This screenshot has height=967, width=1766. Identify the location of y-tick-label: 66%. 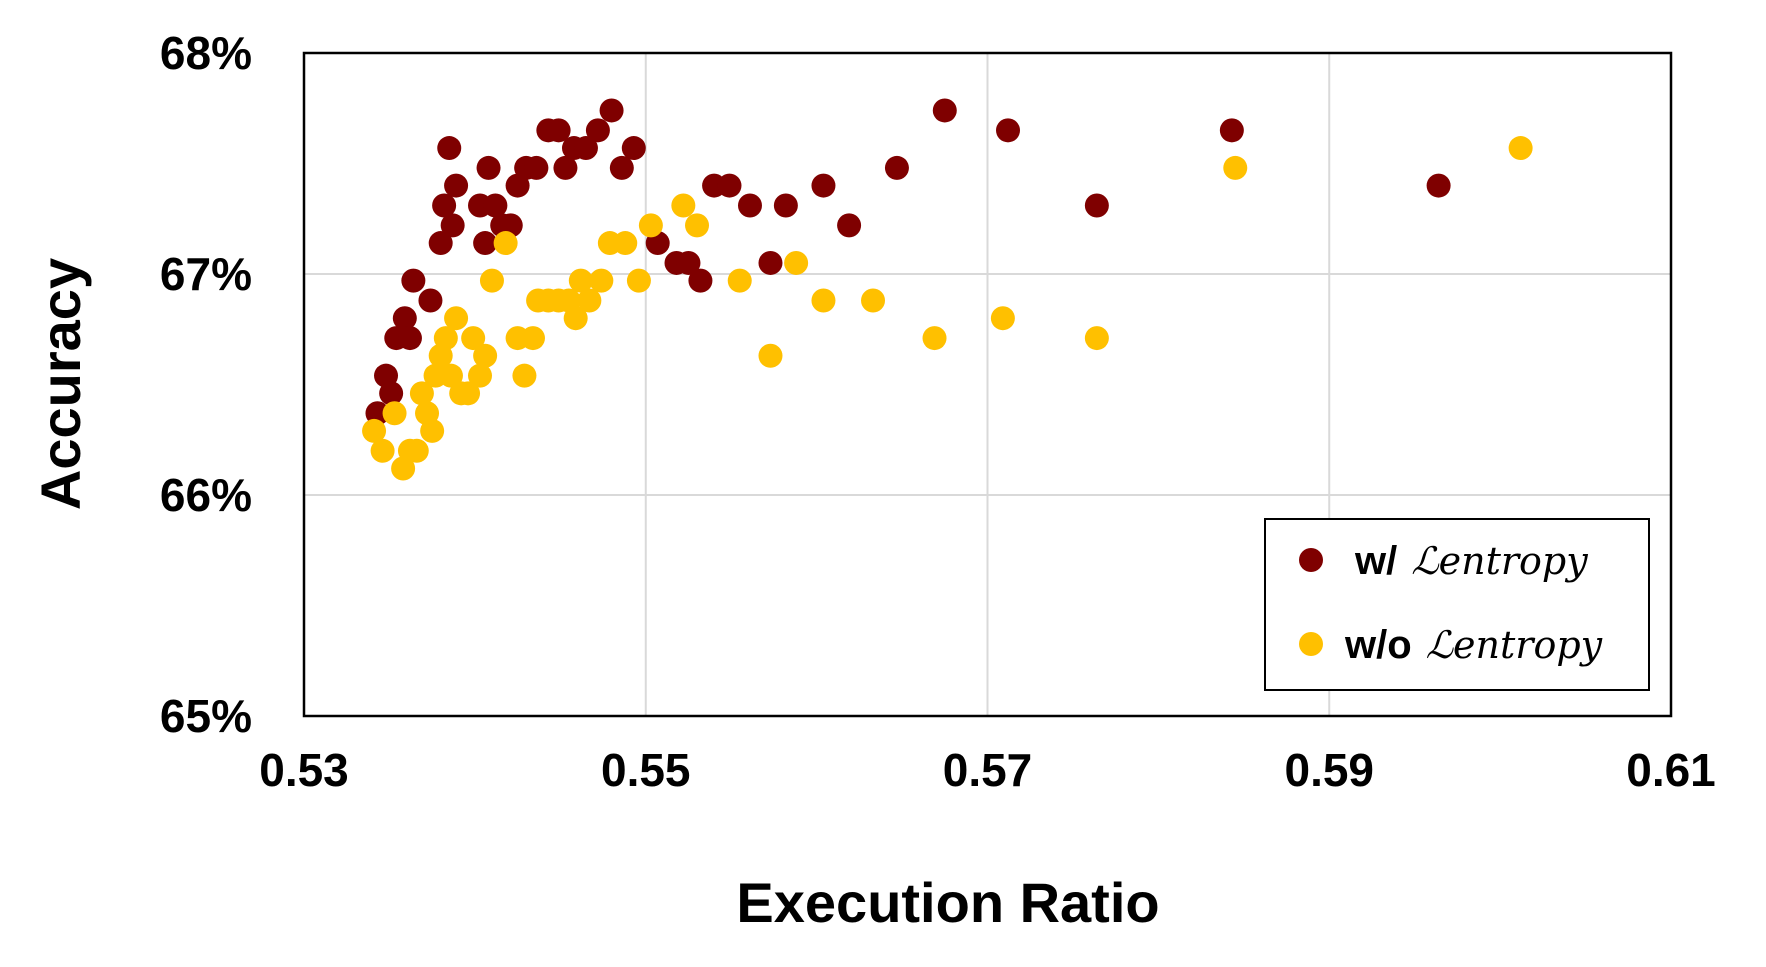
(206, 495).